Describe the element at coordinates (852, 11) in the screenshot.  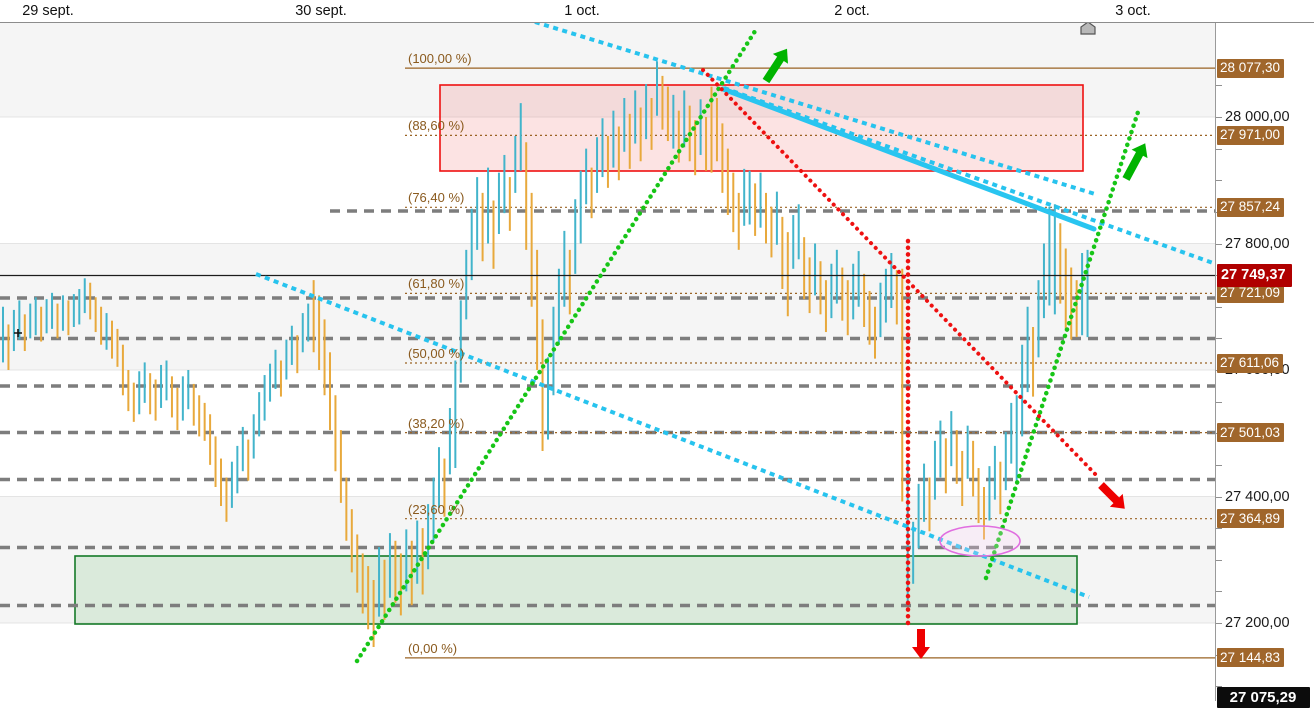
I see `date-label: 2 oct.` at that location.